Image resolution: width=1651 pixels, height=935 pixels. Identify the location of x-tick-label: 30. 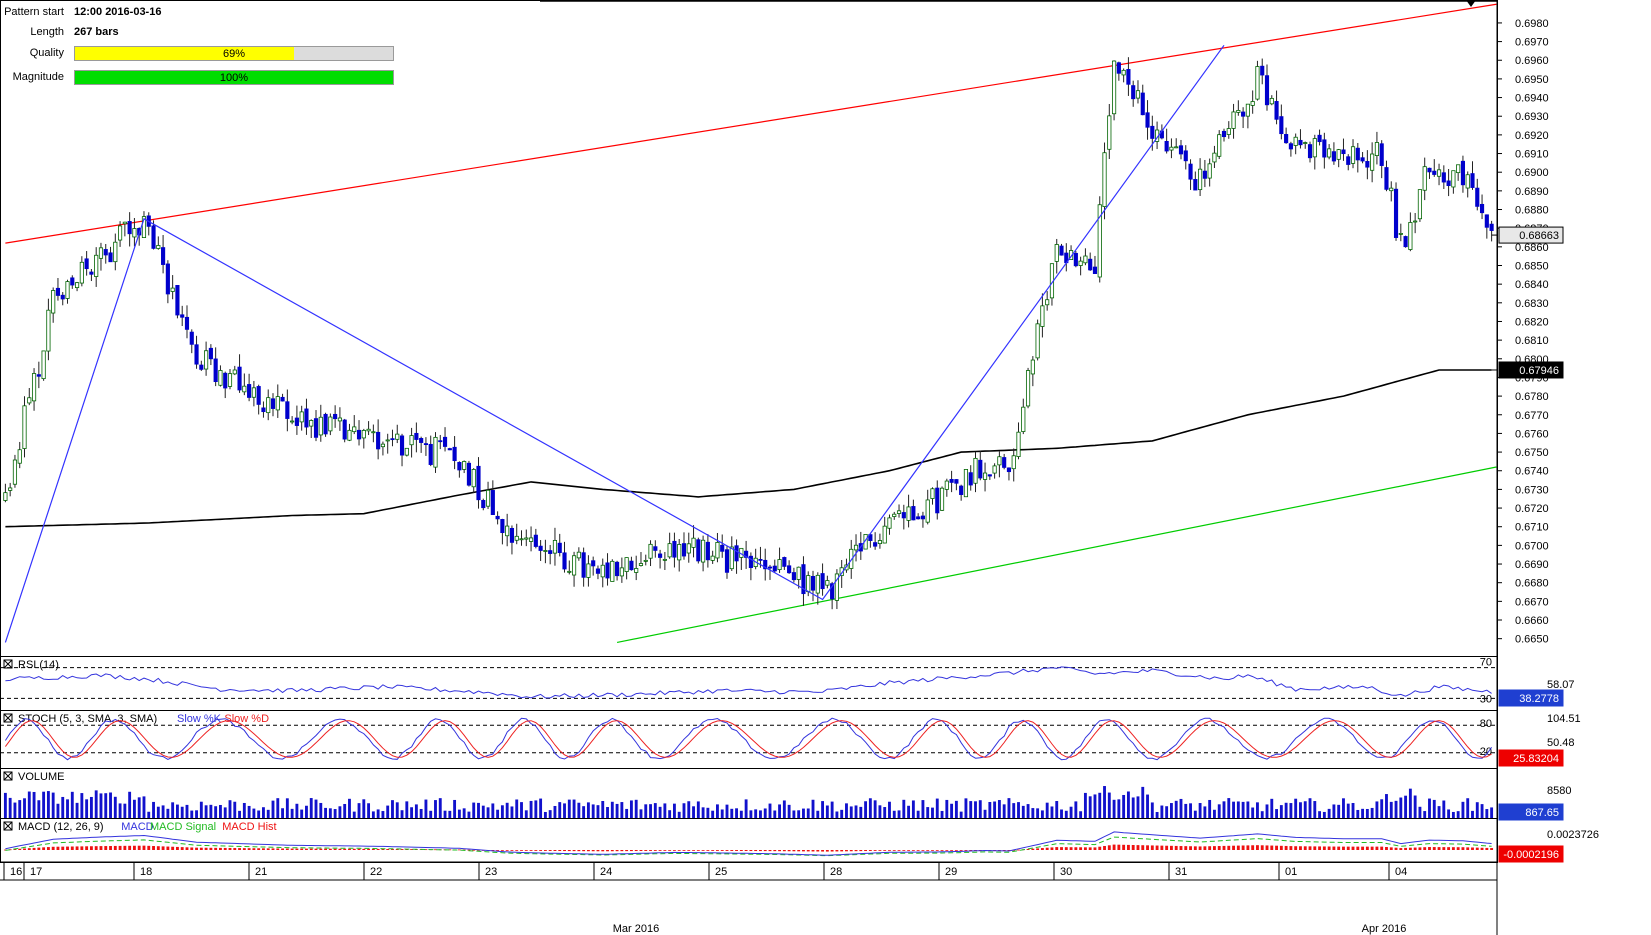
(1066, 872).